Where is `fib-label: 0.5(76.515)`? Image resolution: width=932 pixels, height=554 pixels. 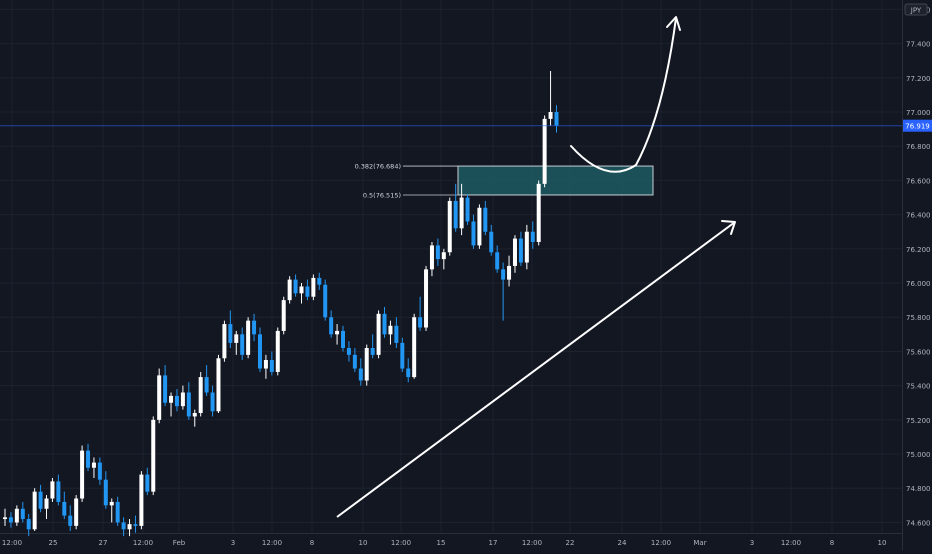 fib-label: 0.5(76.515) is located at coordinates (382, 195).